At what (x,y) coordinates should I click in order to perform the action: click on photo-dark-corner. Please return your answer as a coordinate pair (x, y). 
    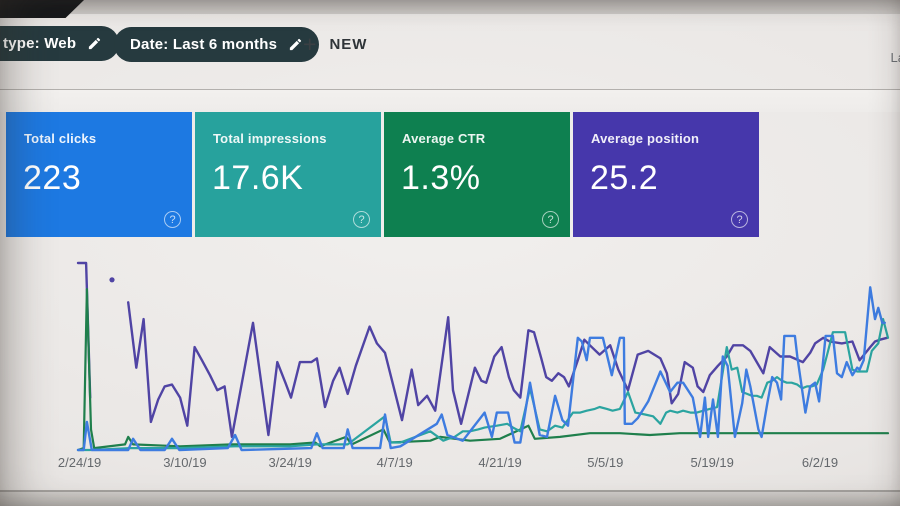
    Looking at the image, I should click on (42, 9).